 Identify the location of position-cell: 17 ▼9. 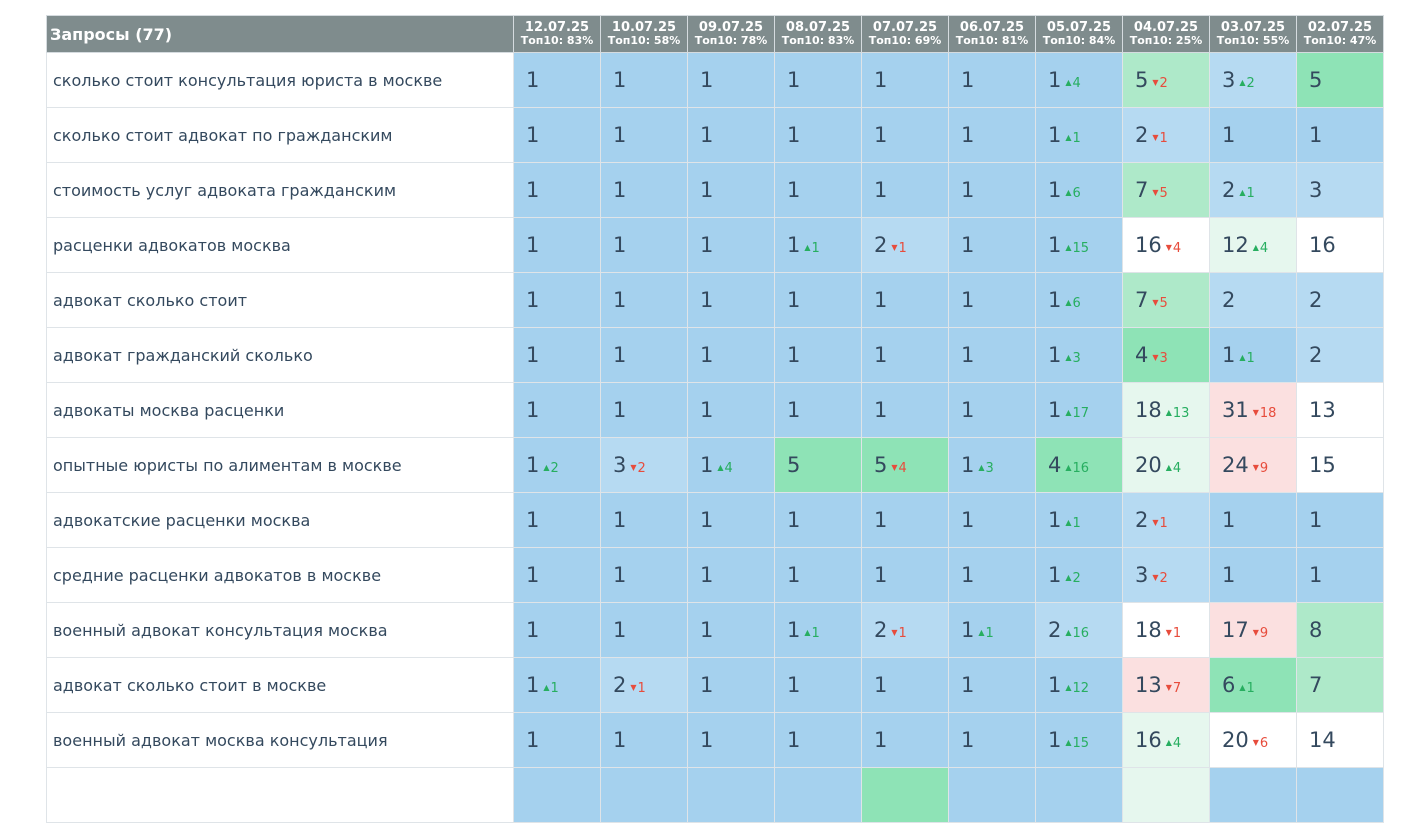
(1253, 630).